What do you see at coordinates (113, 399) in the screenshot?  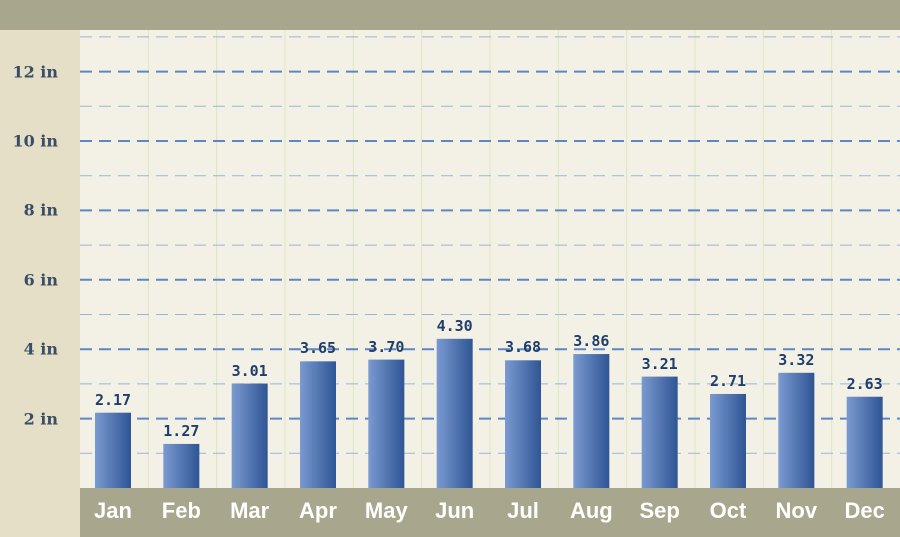 I see `bar-value-label: 2.17` at bounding box center [113, 399].